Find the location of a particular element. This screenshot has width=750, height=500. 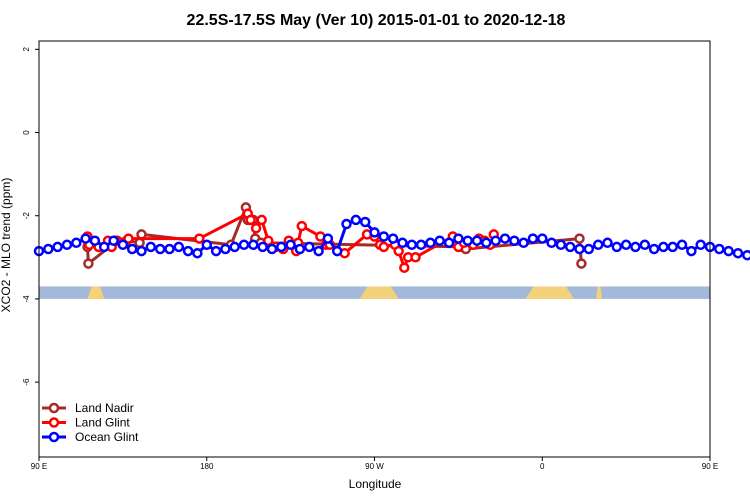

x-tick-label: 90 W is located at coordinates (374, 466).